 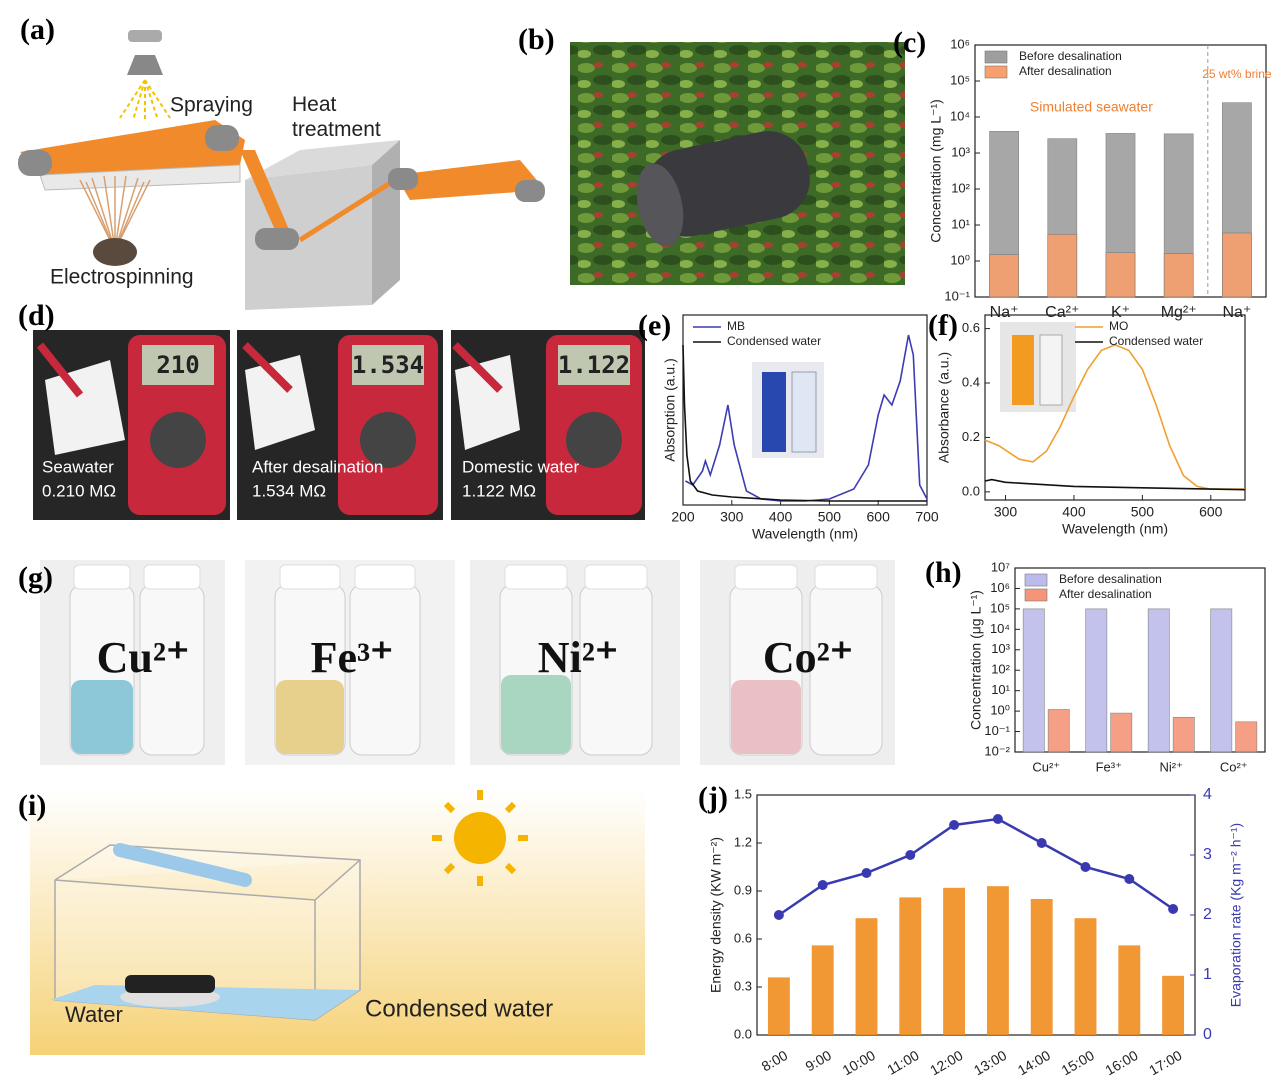 I want to click on x-tick-label: 17:00, so click(x=1165, y=1062).